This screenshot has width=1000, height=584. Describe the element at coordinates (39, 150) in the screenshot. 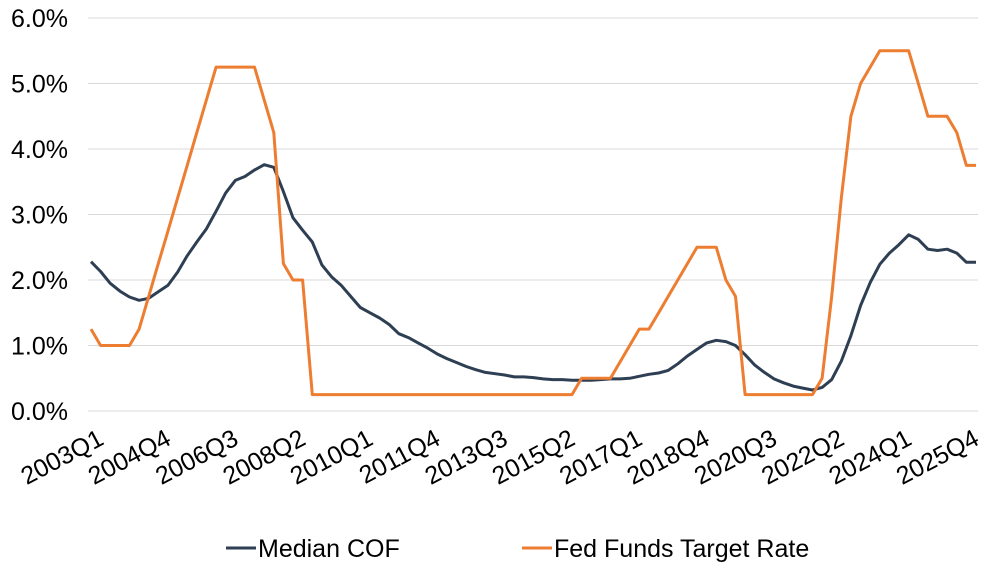

I see `y-tick-label: 4.0%` at that location.